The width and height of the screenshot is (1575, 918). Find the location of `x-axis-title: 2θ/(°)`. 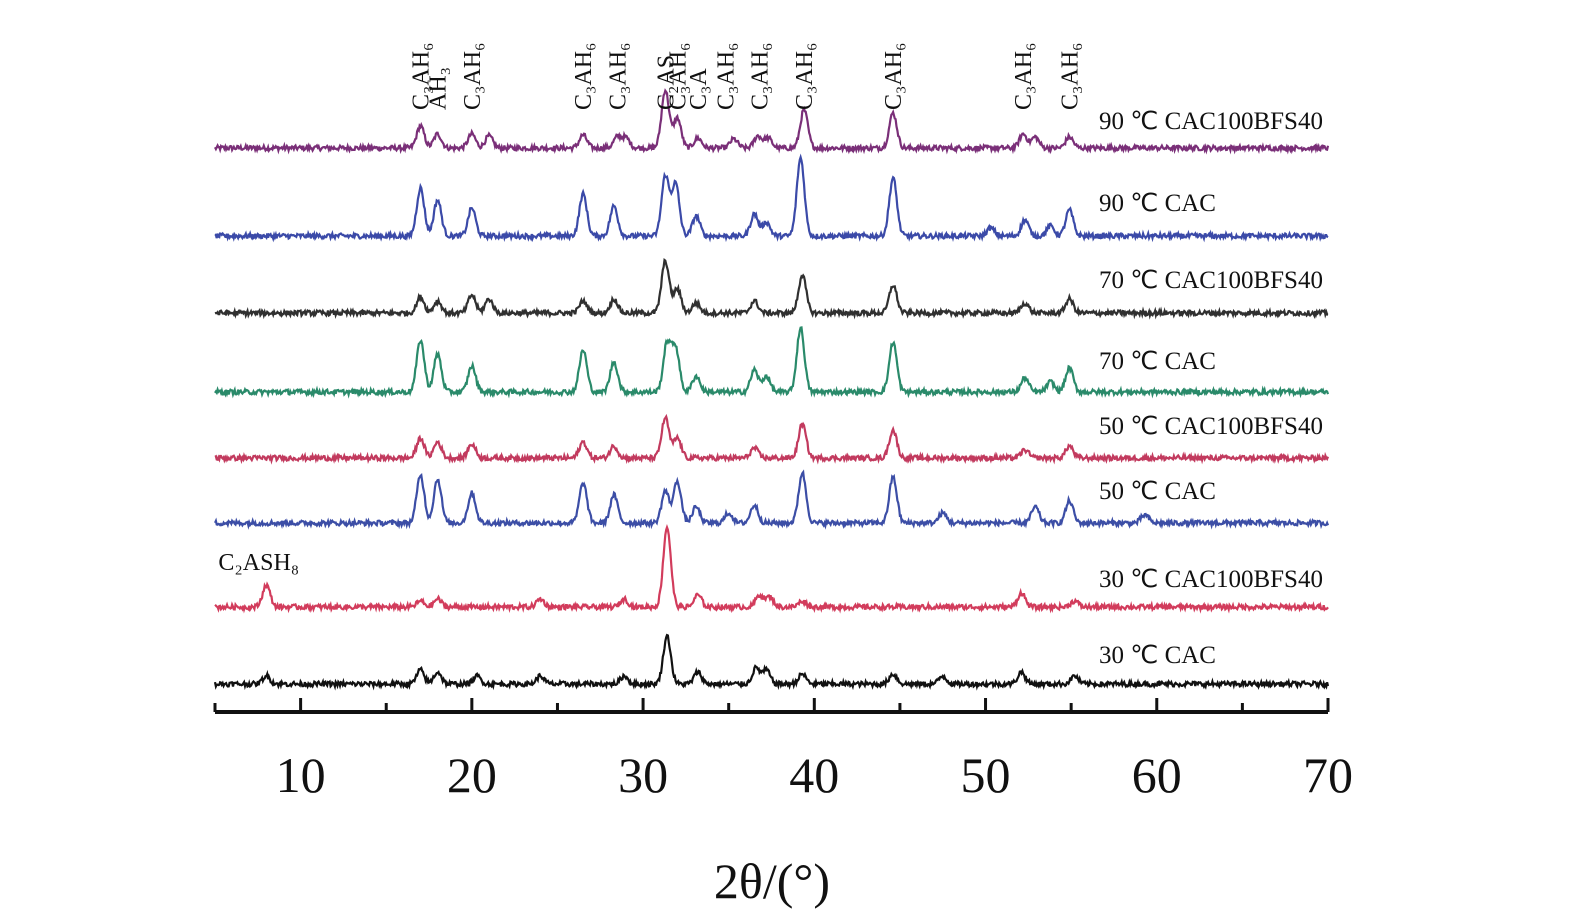

x-axis-title: 2θ/(°) is located at coordinates (772, 881).